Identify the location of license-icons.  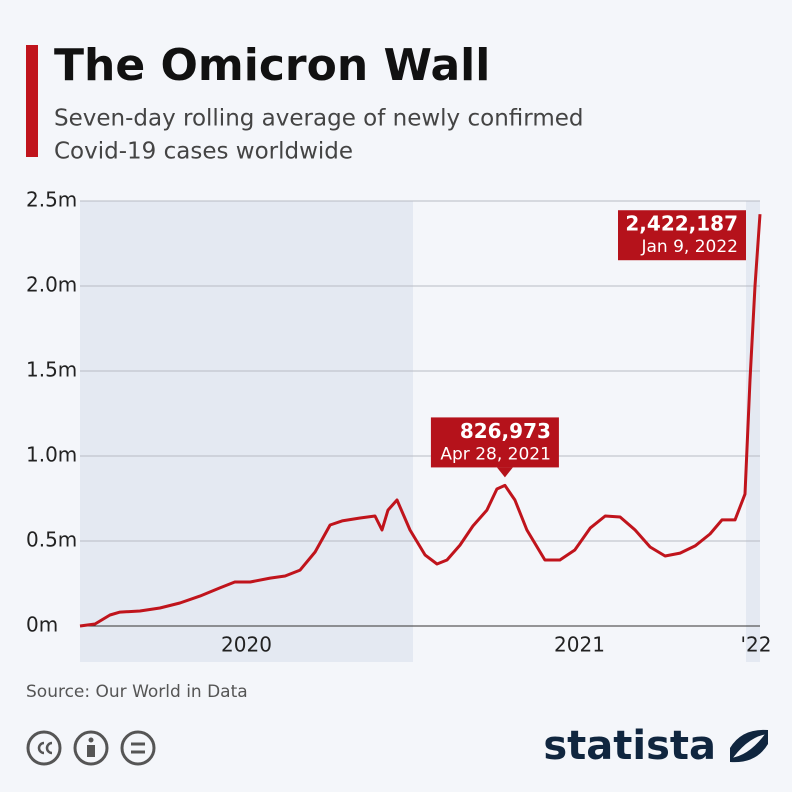
(91, 748).